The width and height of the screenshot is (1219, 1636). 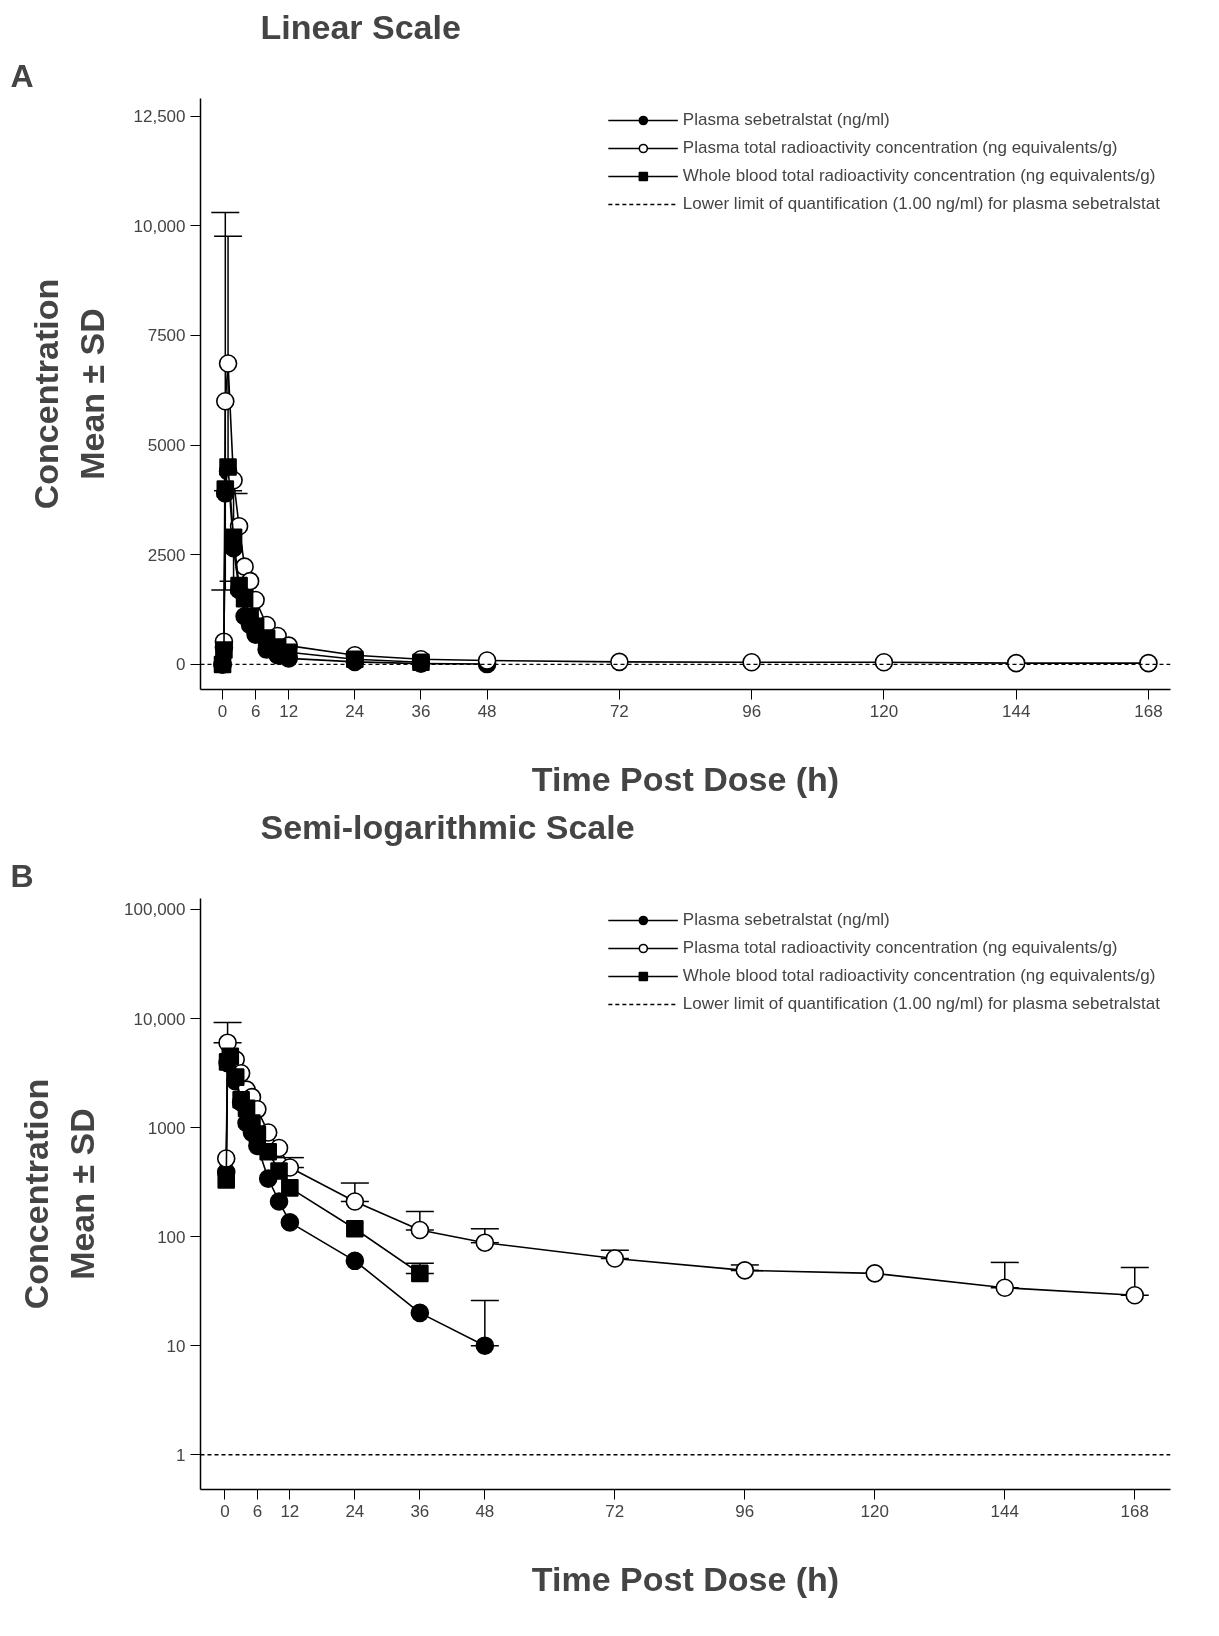 I want to click on y-tick-label: 12,500, so click(x=159, y=117).